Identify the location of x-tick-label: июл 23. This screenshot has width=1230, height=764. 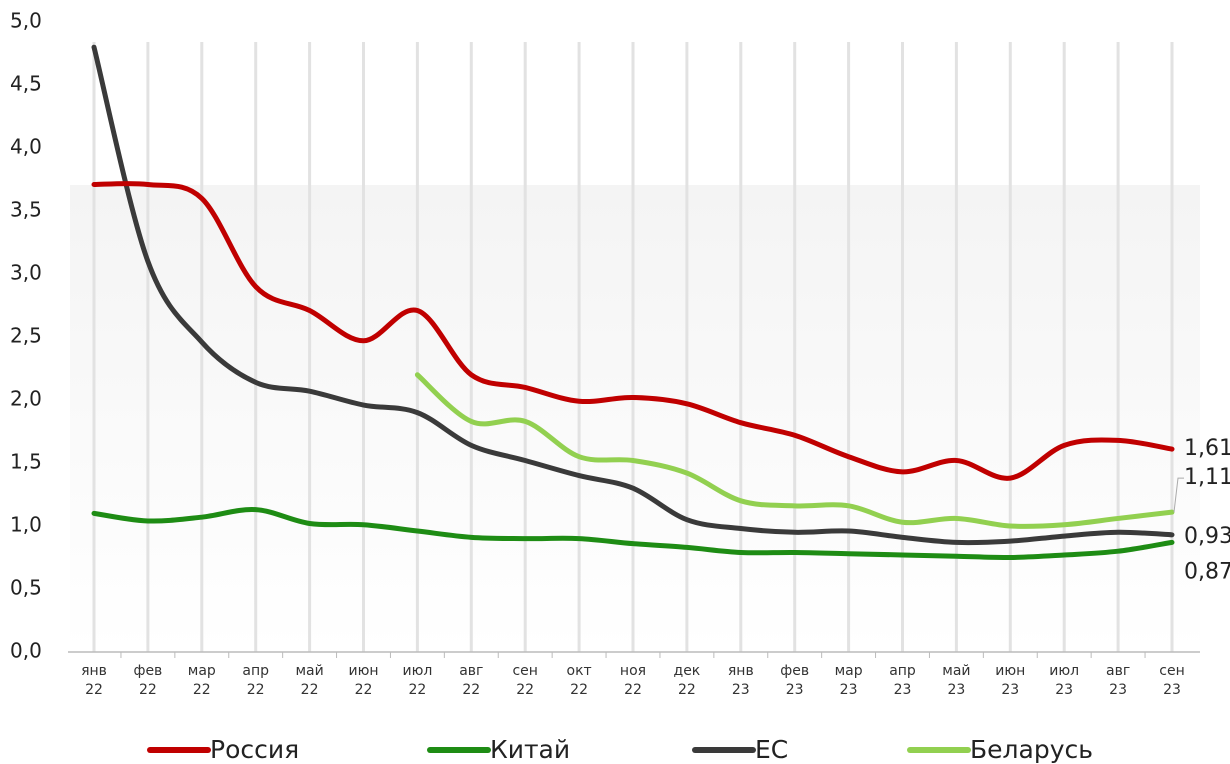
(1064, 680).